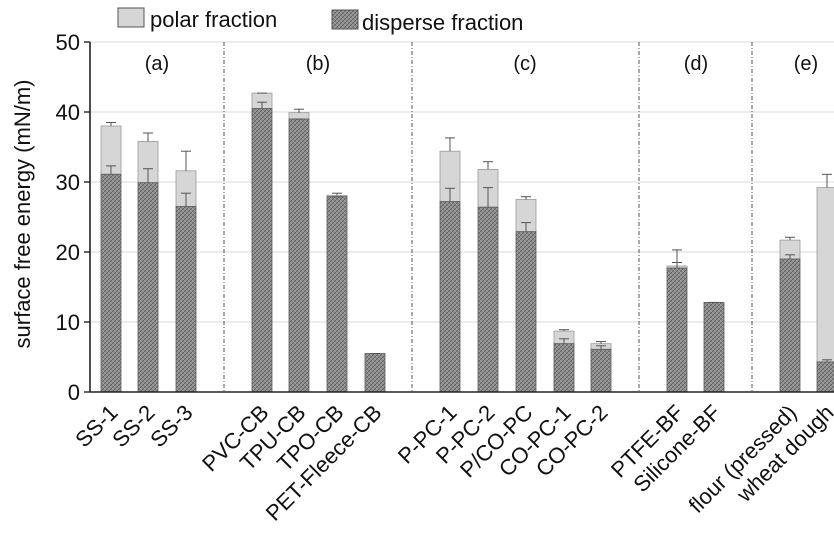 The height and width of the screenshot is (540, 834). What do you see at coordinates (320, 21) in the screenshot?
I see `legend: polar fraction disperse fraction` at bounding box center [320, 21].